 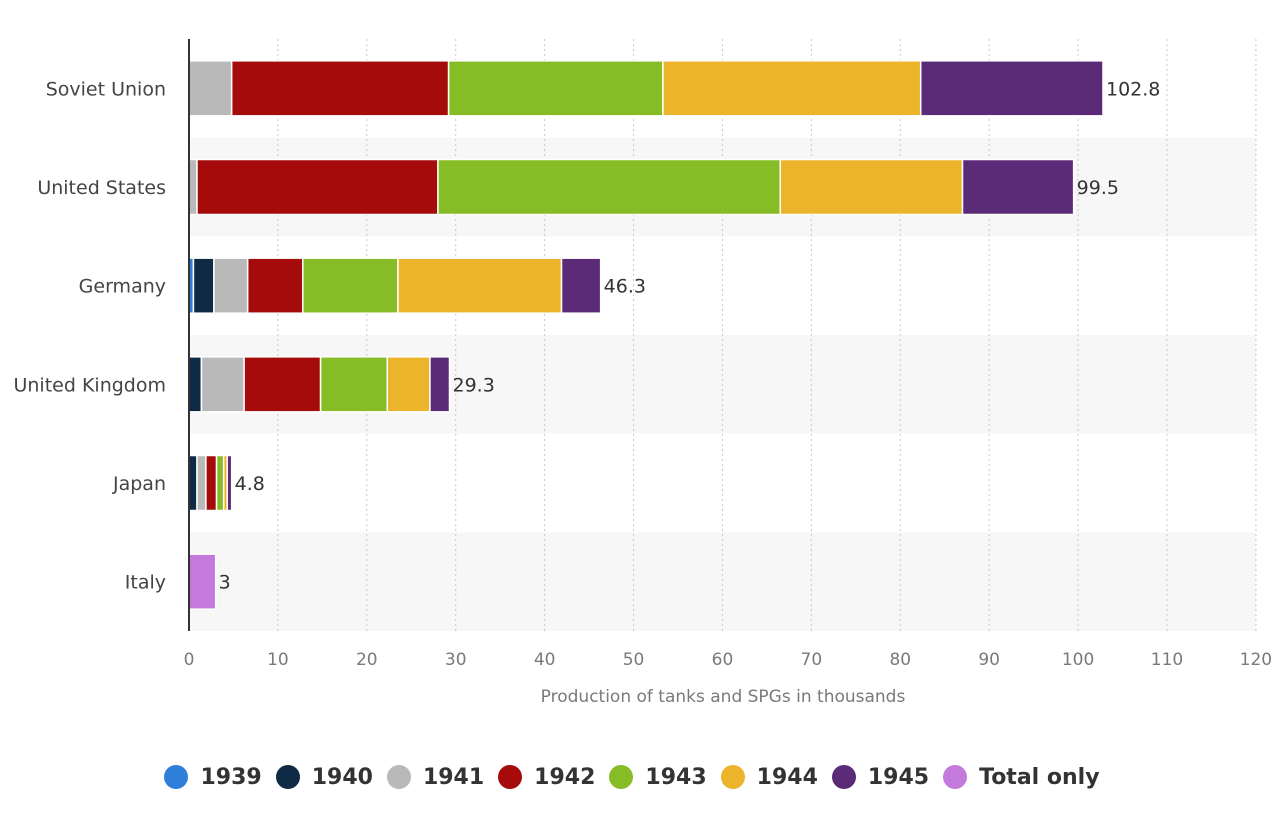 I want to click on x-tick-label: 50, so click(x=634, y=660).